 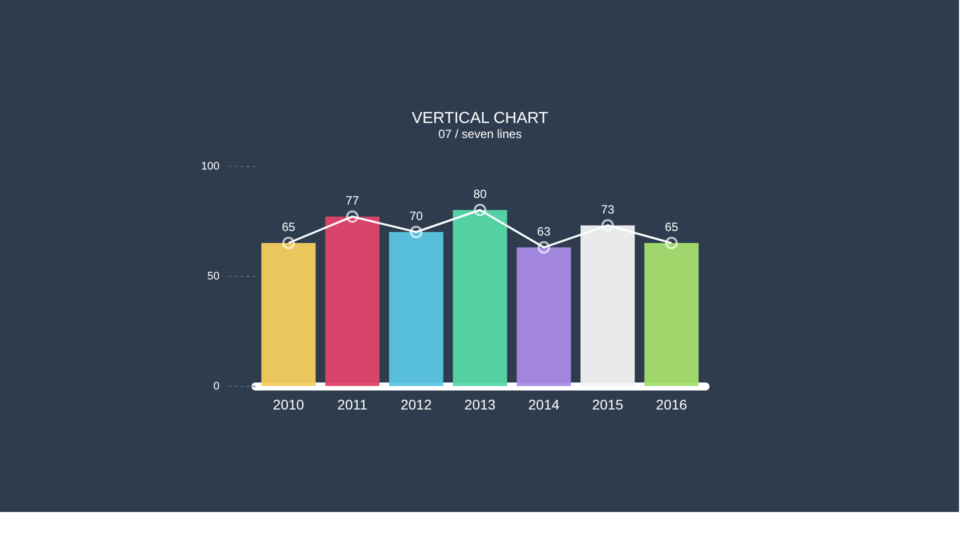 I want to click on y-tick-label: 100, so click(x=210, y=166).